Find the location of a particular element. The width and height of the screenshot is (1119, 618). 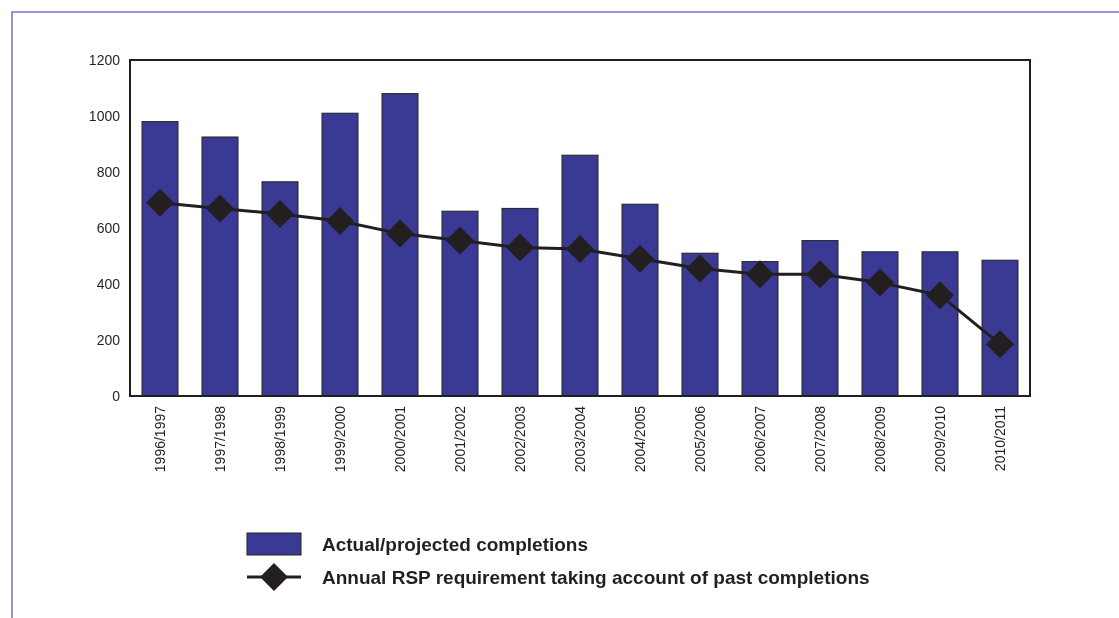

legend-label: Actual/projected completions is located at coordinates (455, 544).